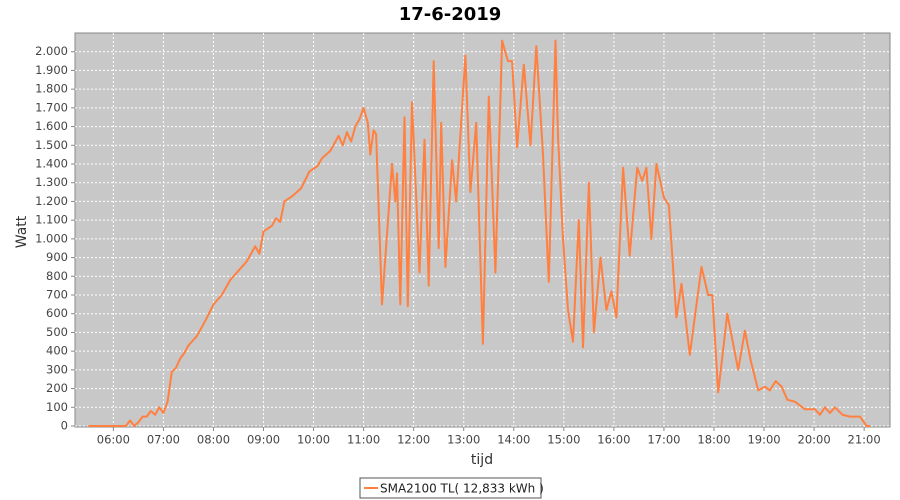 The width and height of the screenshot is (900, 500). Describe the element at coordinates (263, 440) in the screenshot. I see `x-tick-label: 09:00` at that location.